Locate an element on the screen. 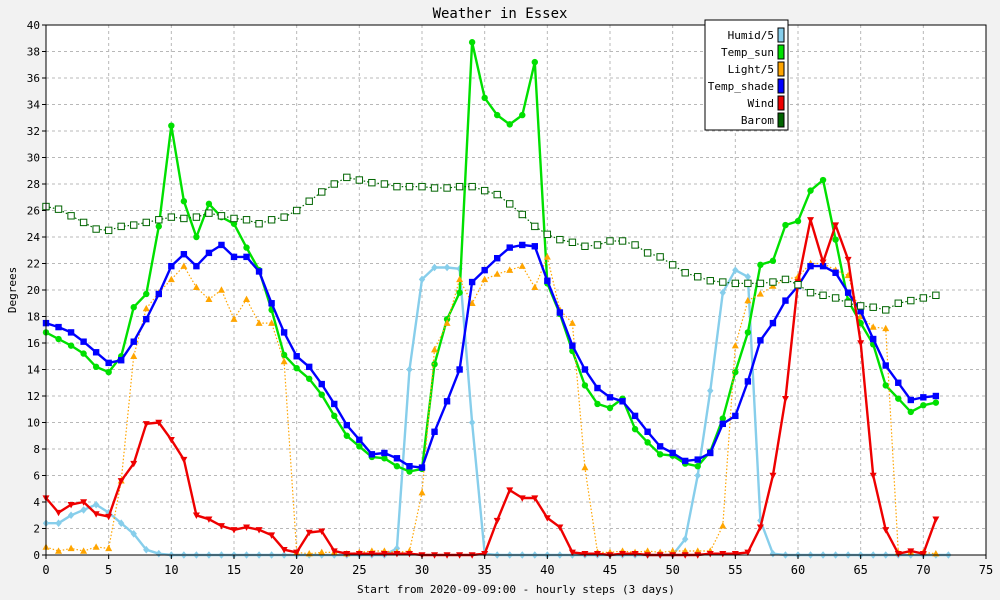  legend-label-wind: Wind is located at coordinates (761, 103).